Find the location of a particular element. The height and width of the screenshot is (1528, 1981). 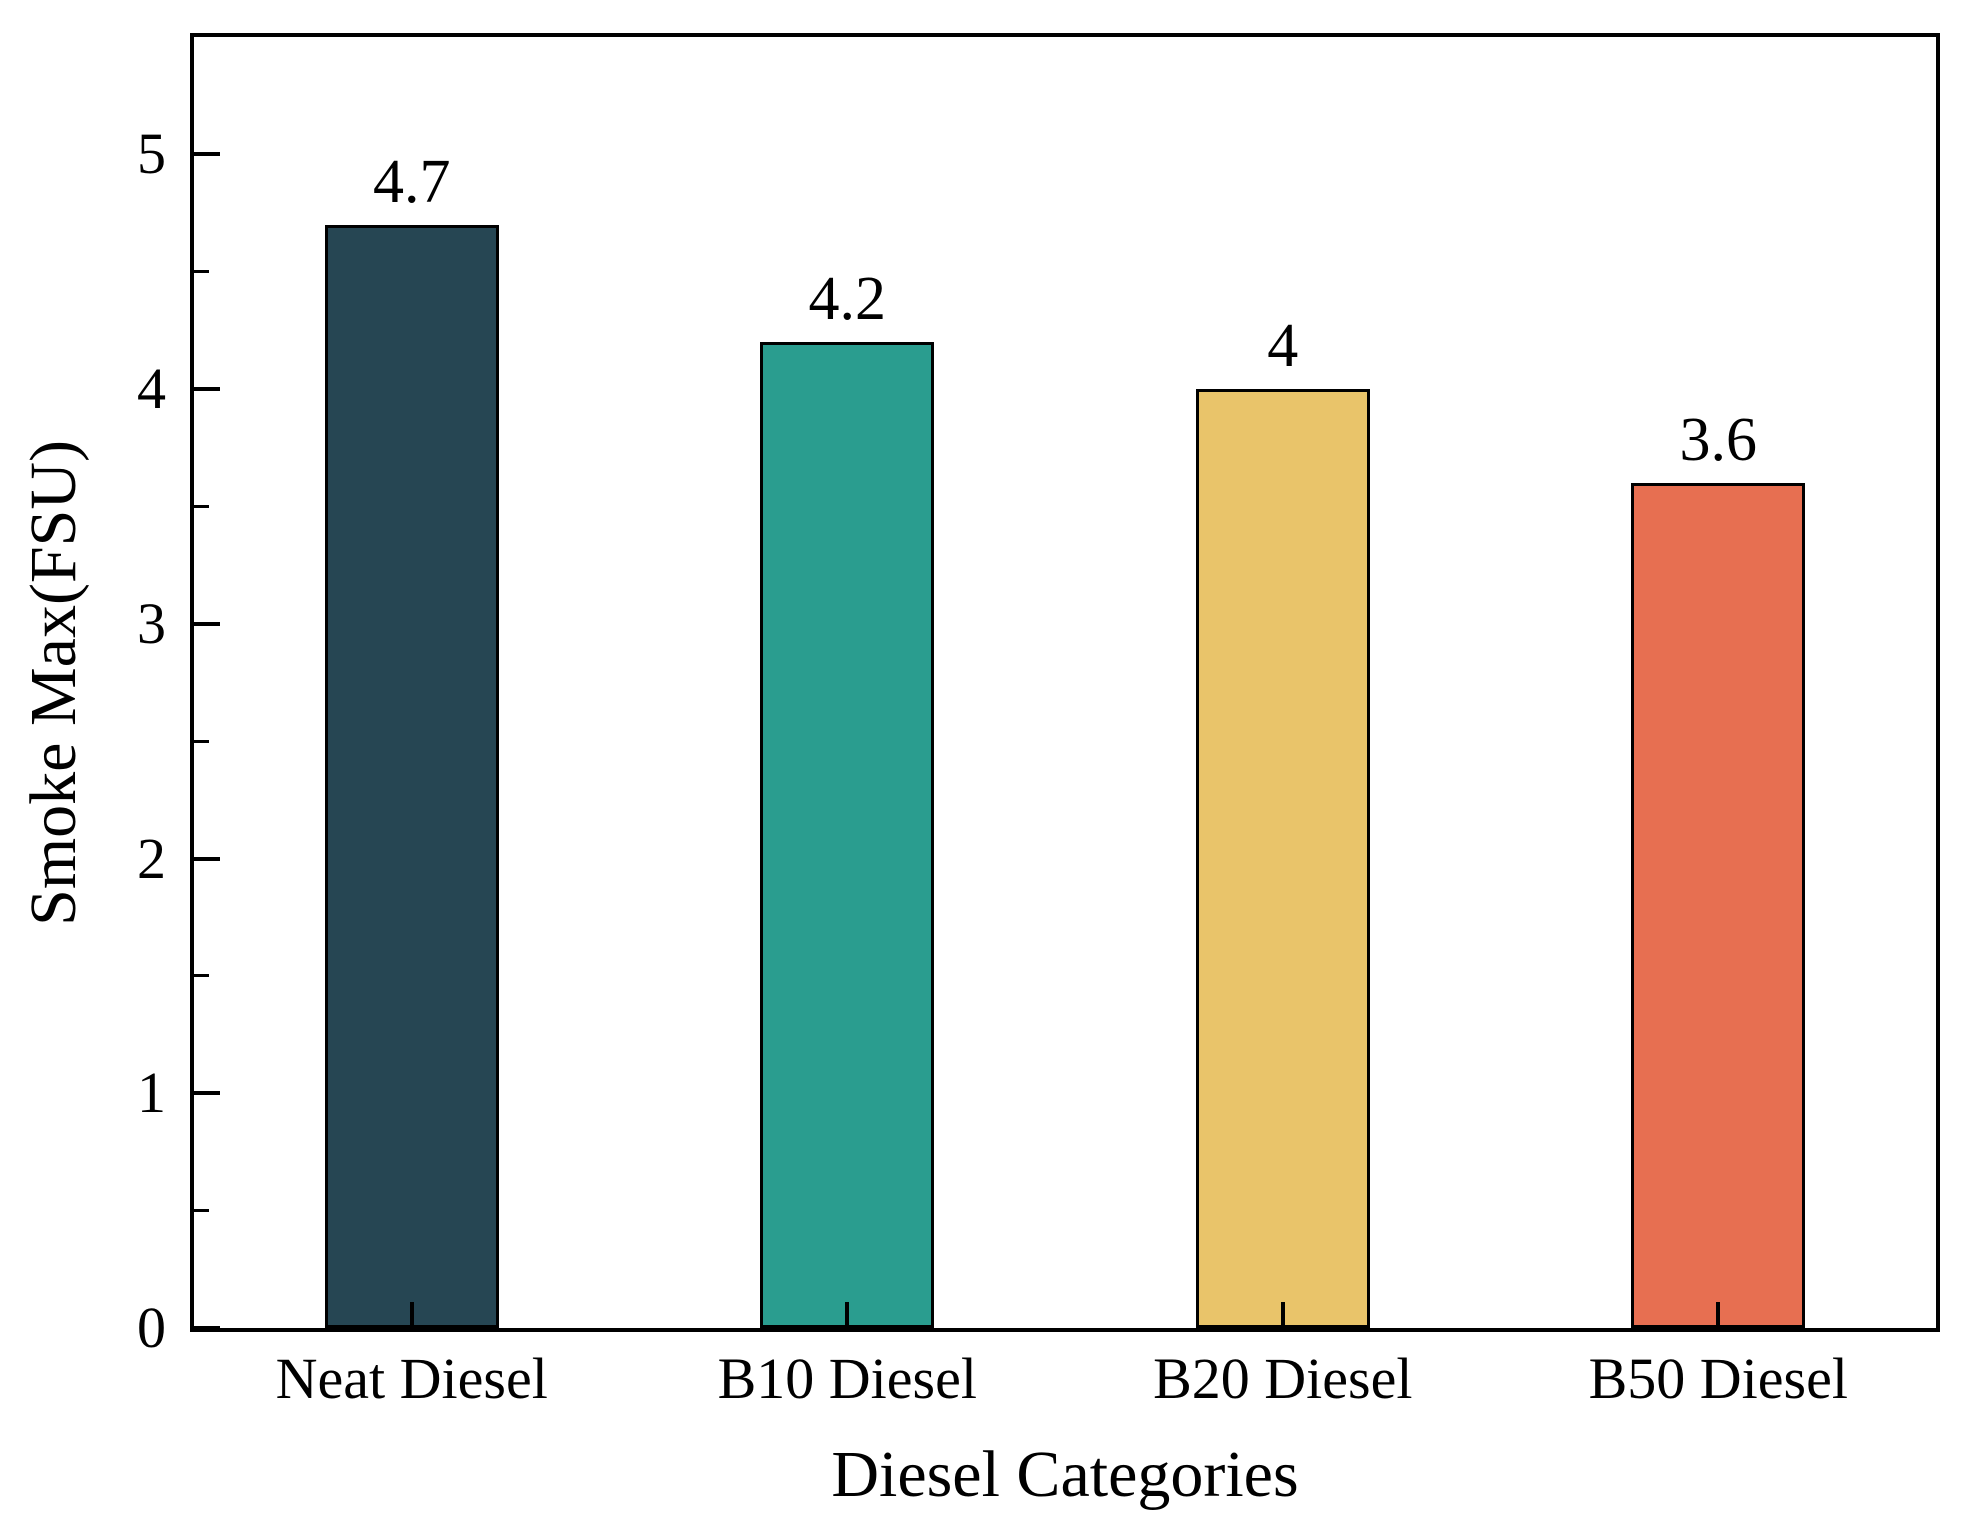

bar-value-label-b50-diesel: 3.6 is located at coordinates (1718, 439).